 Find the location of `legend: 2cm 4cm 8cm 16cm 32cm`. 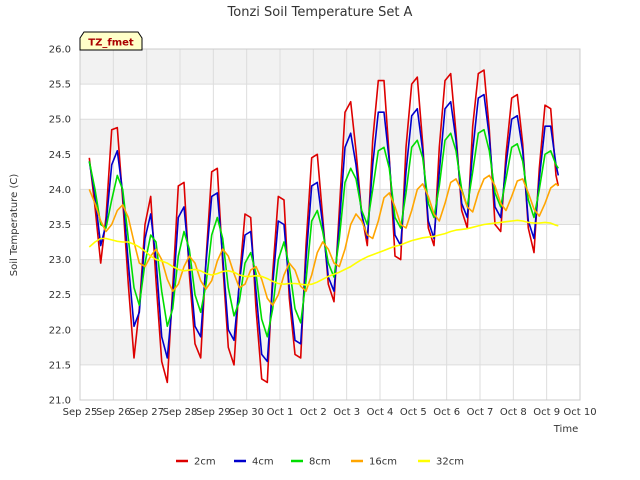

legend: 2cm 4cm 8cm 16cm 32cm is located at coordinates (320, 462).